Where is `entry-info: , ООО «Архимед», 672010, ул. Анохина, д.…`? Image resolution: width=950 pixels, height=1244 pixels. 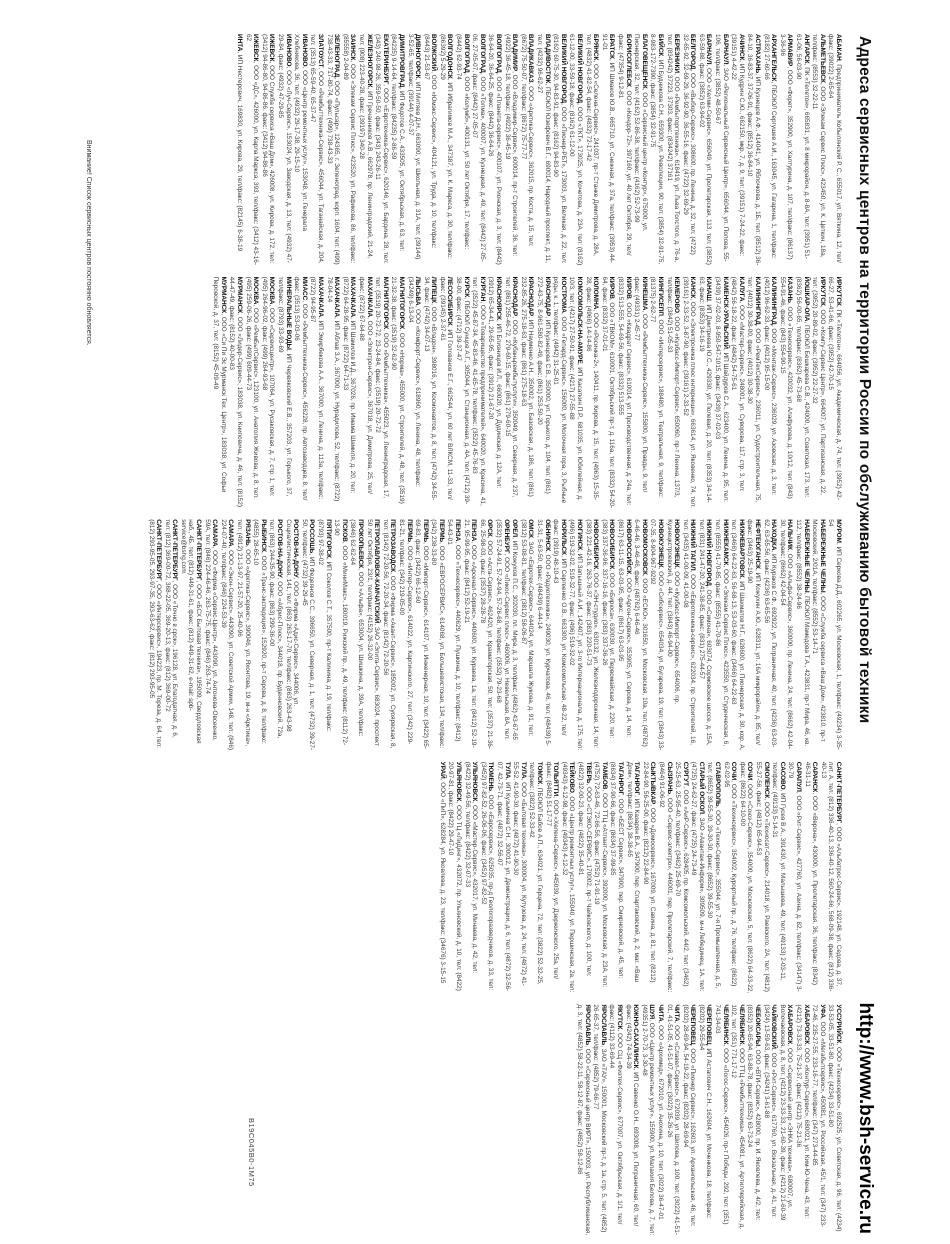 entry-info: , ООО «Архимед», 672010, ул. Анохина, д.… is located at coordinates (660, 1120).